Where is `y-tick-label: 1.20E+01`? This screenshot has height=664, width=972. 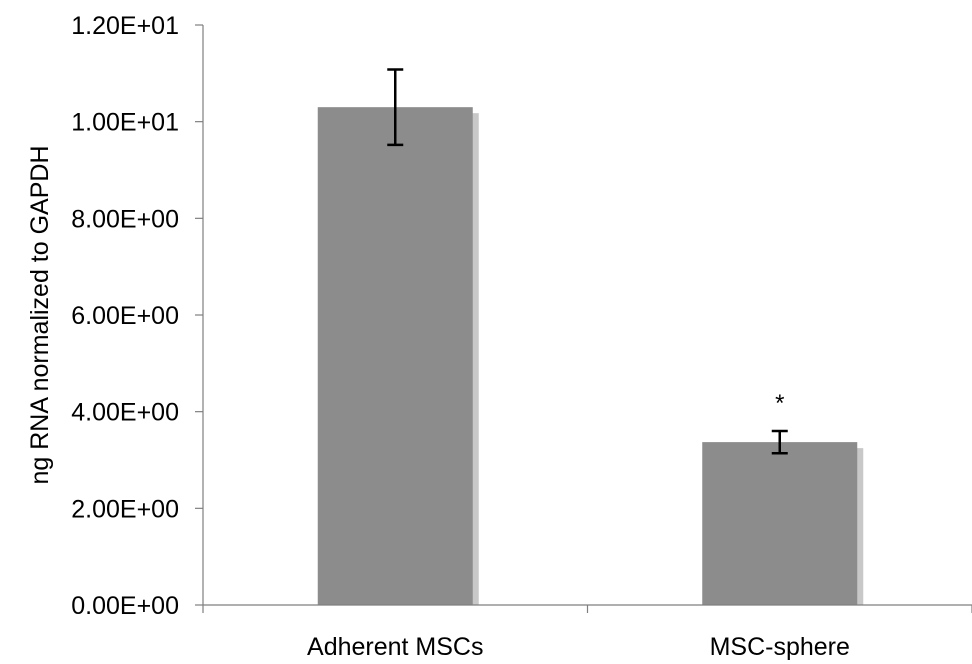
y-tick-label: 1.20E+01 is located at coordinates (125, 26).